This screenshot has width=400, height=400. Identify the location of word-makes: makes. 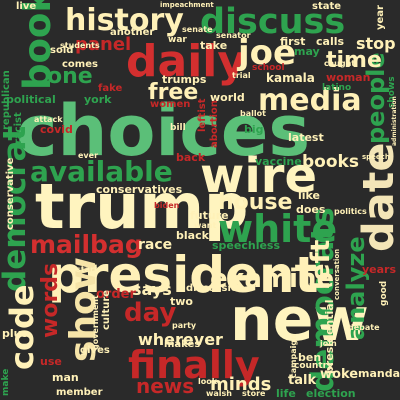
(182, 344).